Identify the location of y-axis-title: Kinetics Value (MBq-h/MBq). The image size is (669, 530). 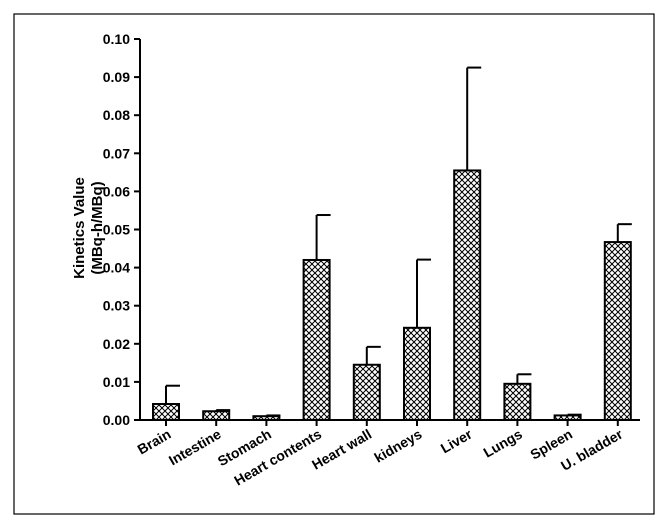
(88, 228).